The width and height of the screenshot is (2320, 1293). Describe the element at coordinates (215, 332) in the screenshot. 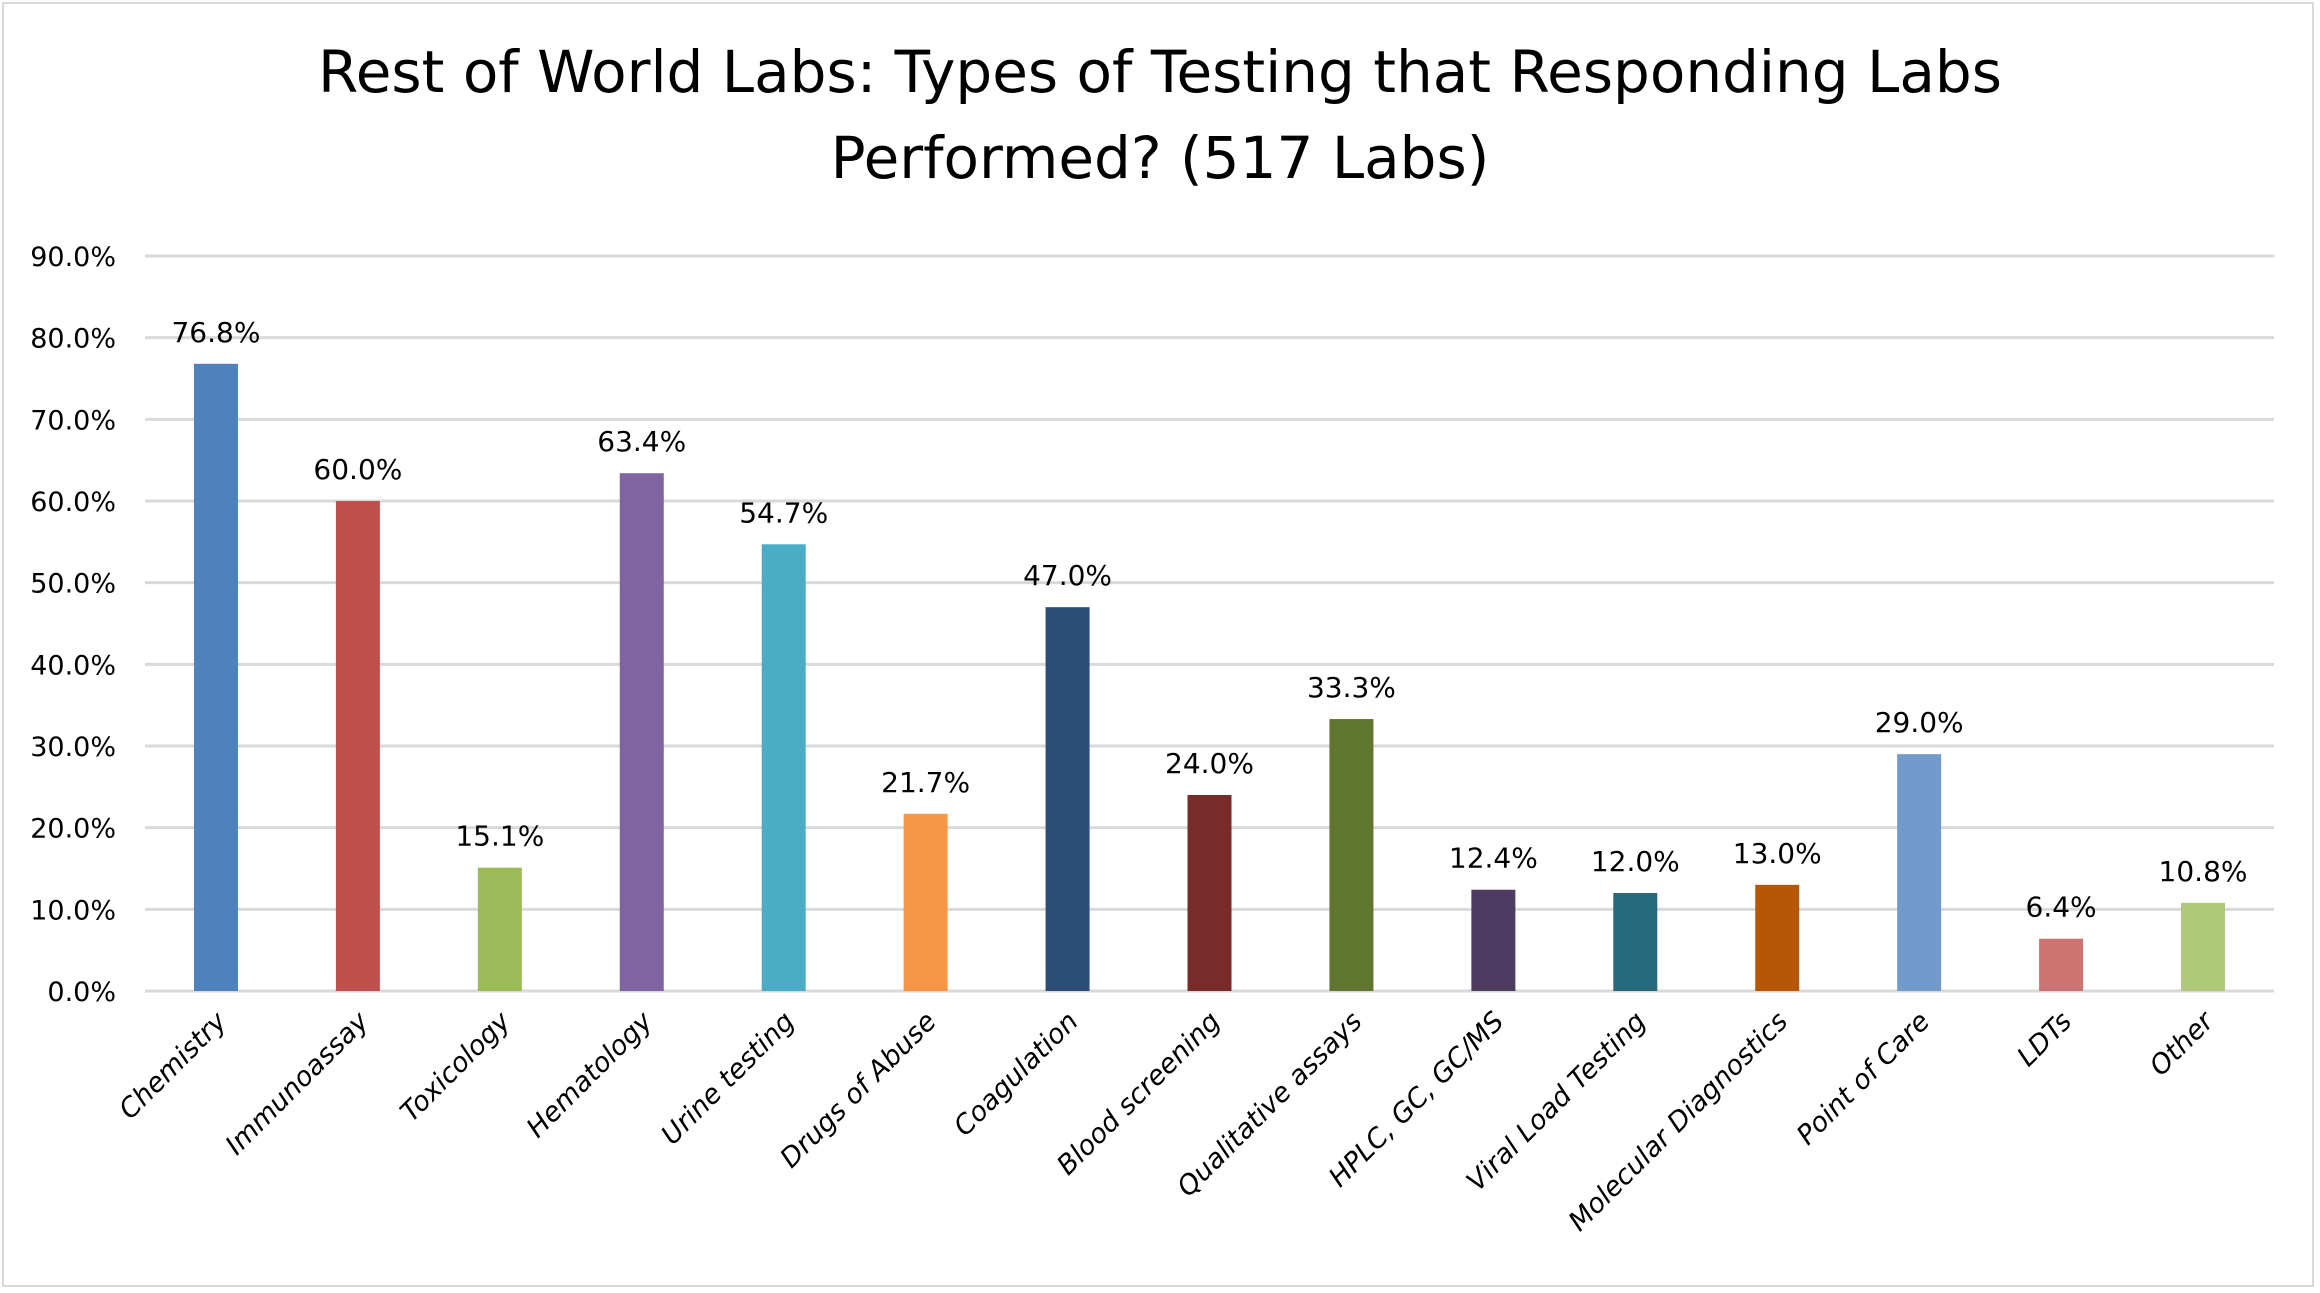

I see `data-label: 76.8%` at that location.